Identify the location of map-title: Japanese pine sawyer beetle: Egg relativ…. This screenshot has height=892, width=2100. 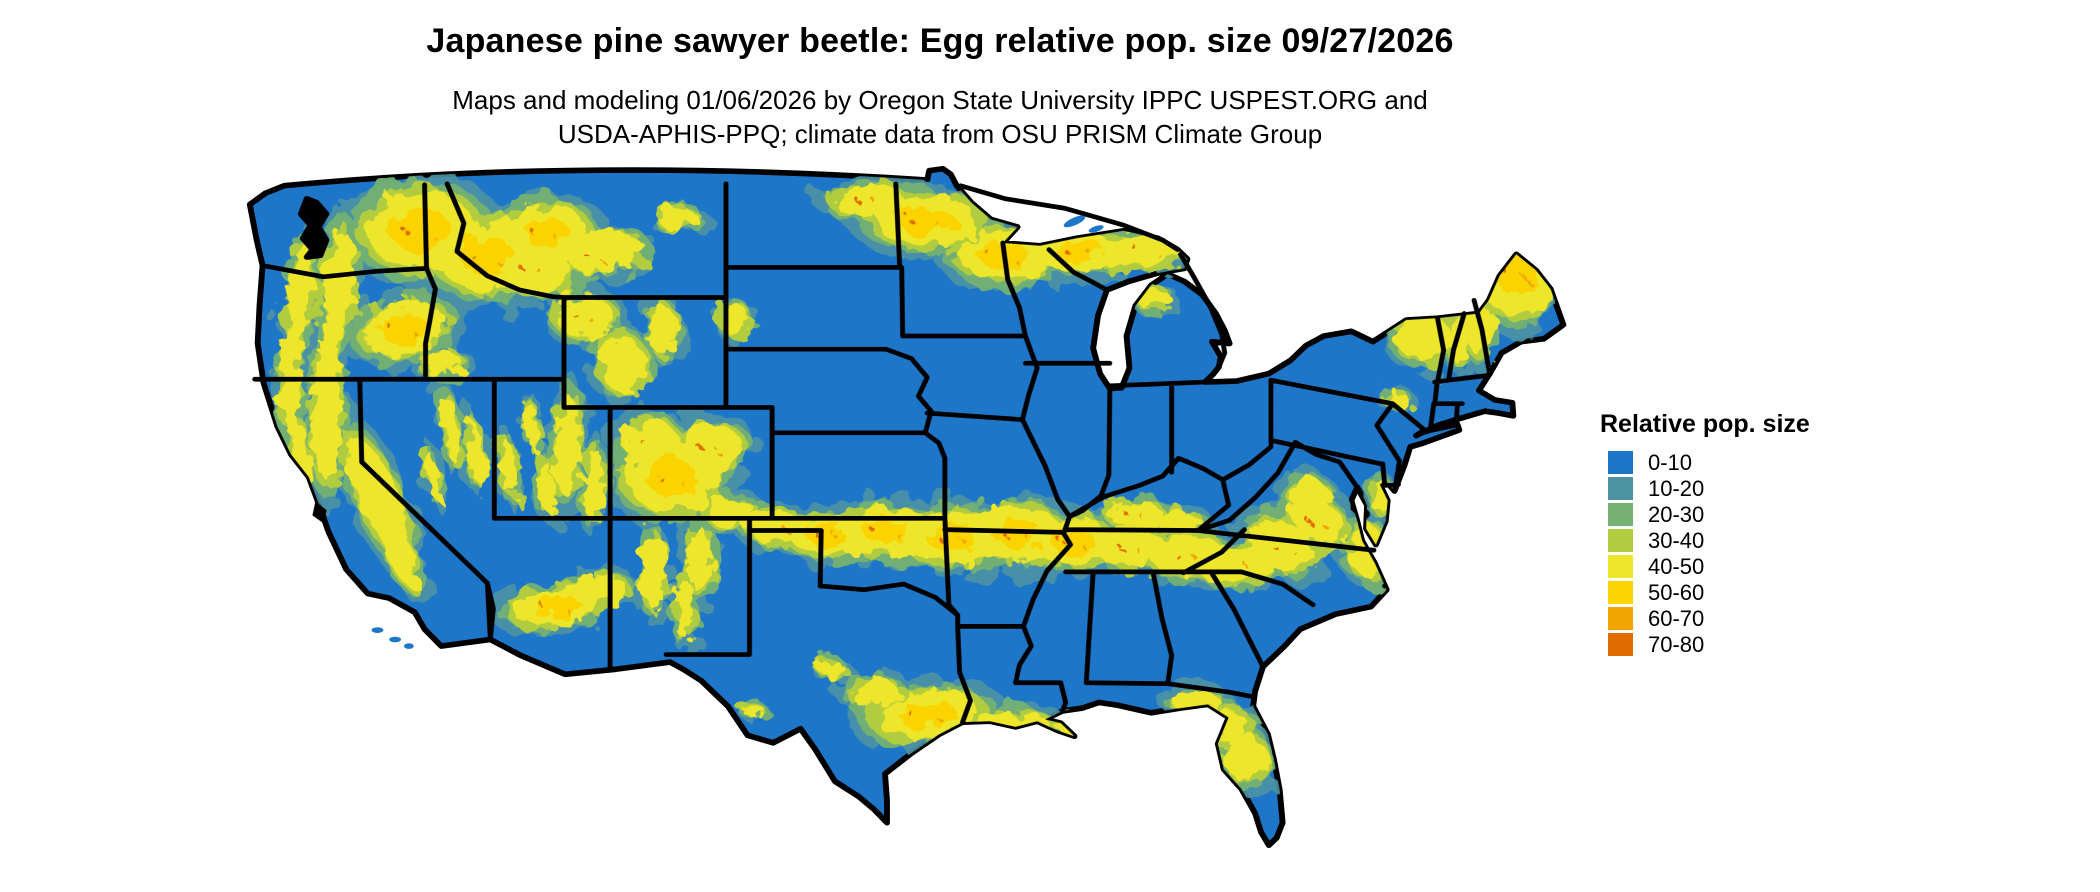
(940, 41).